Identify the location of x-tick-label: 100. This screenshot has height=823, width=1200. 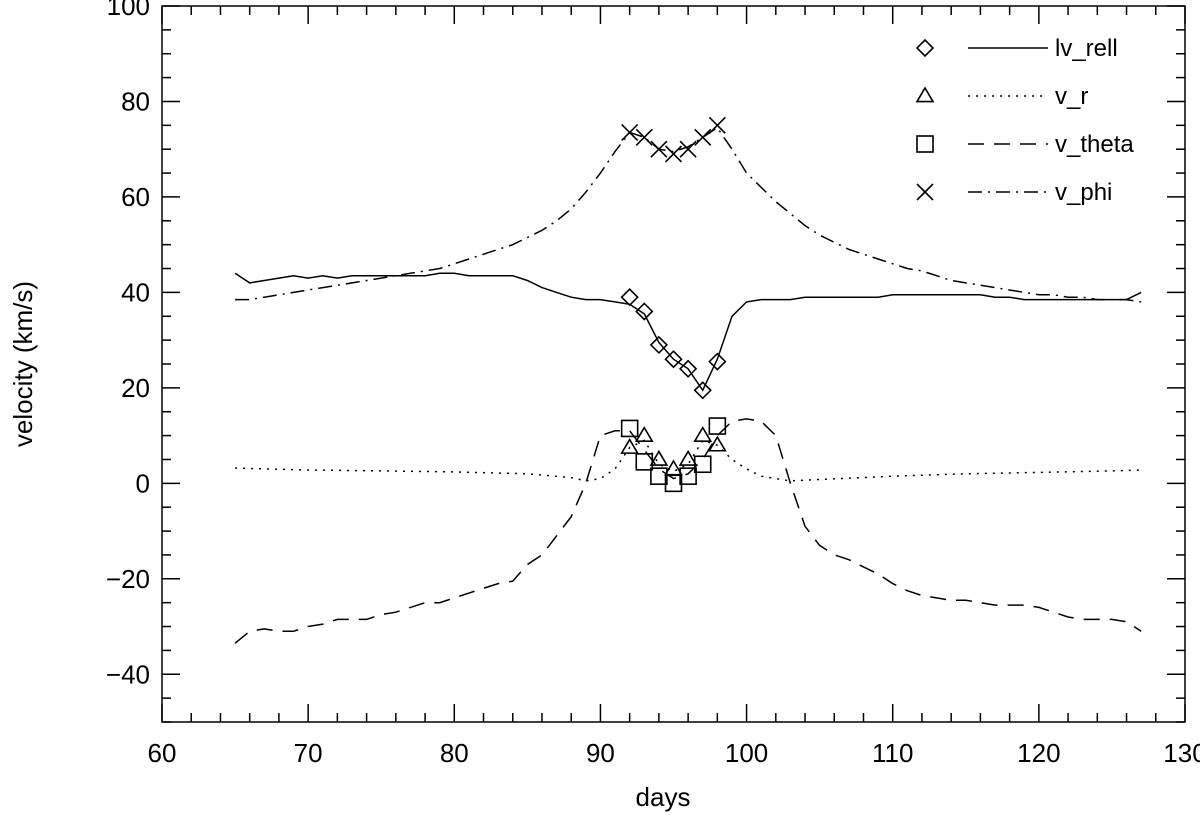
(746, 753).